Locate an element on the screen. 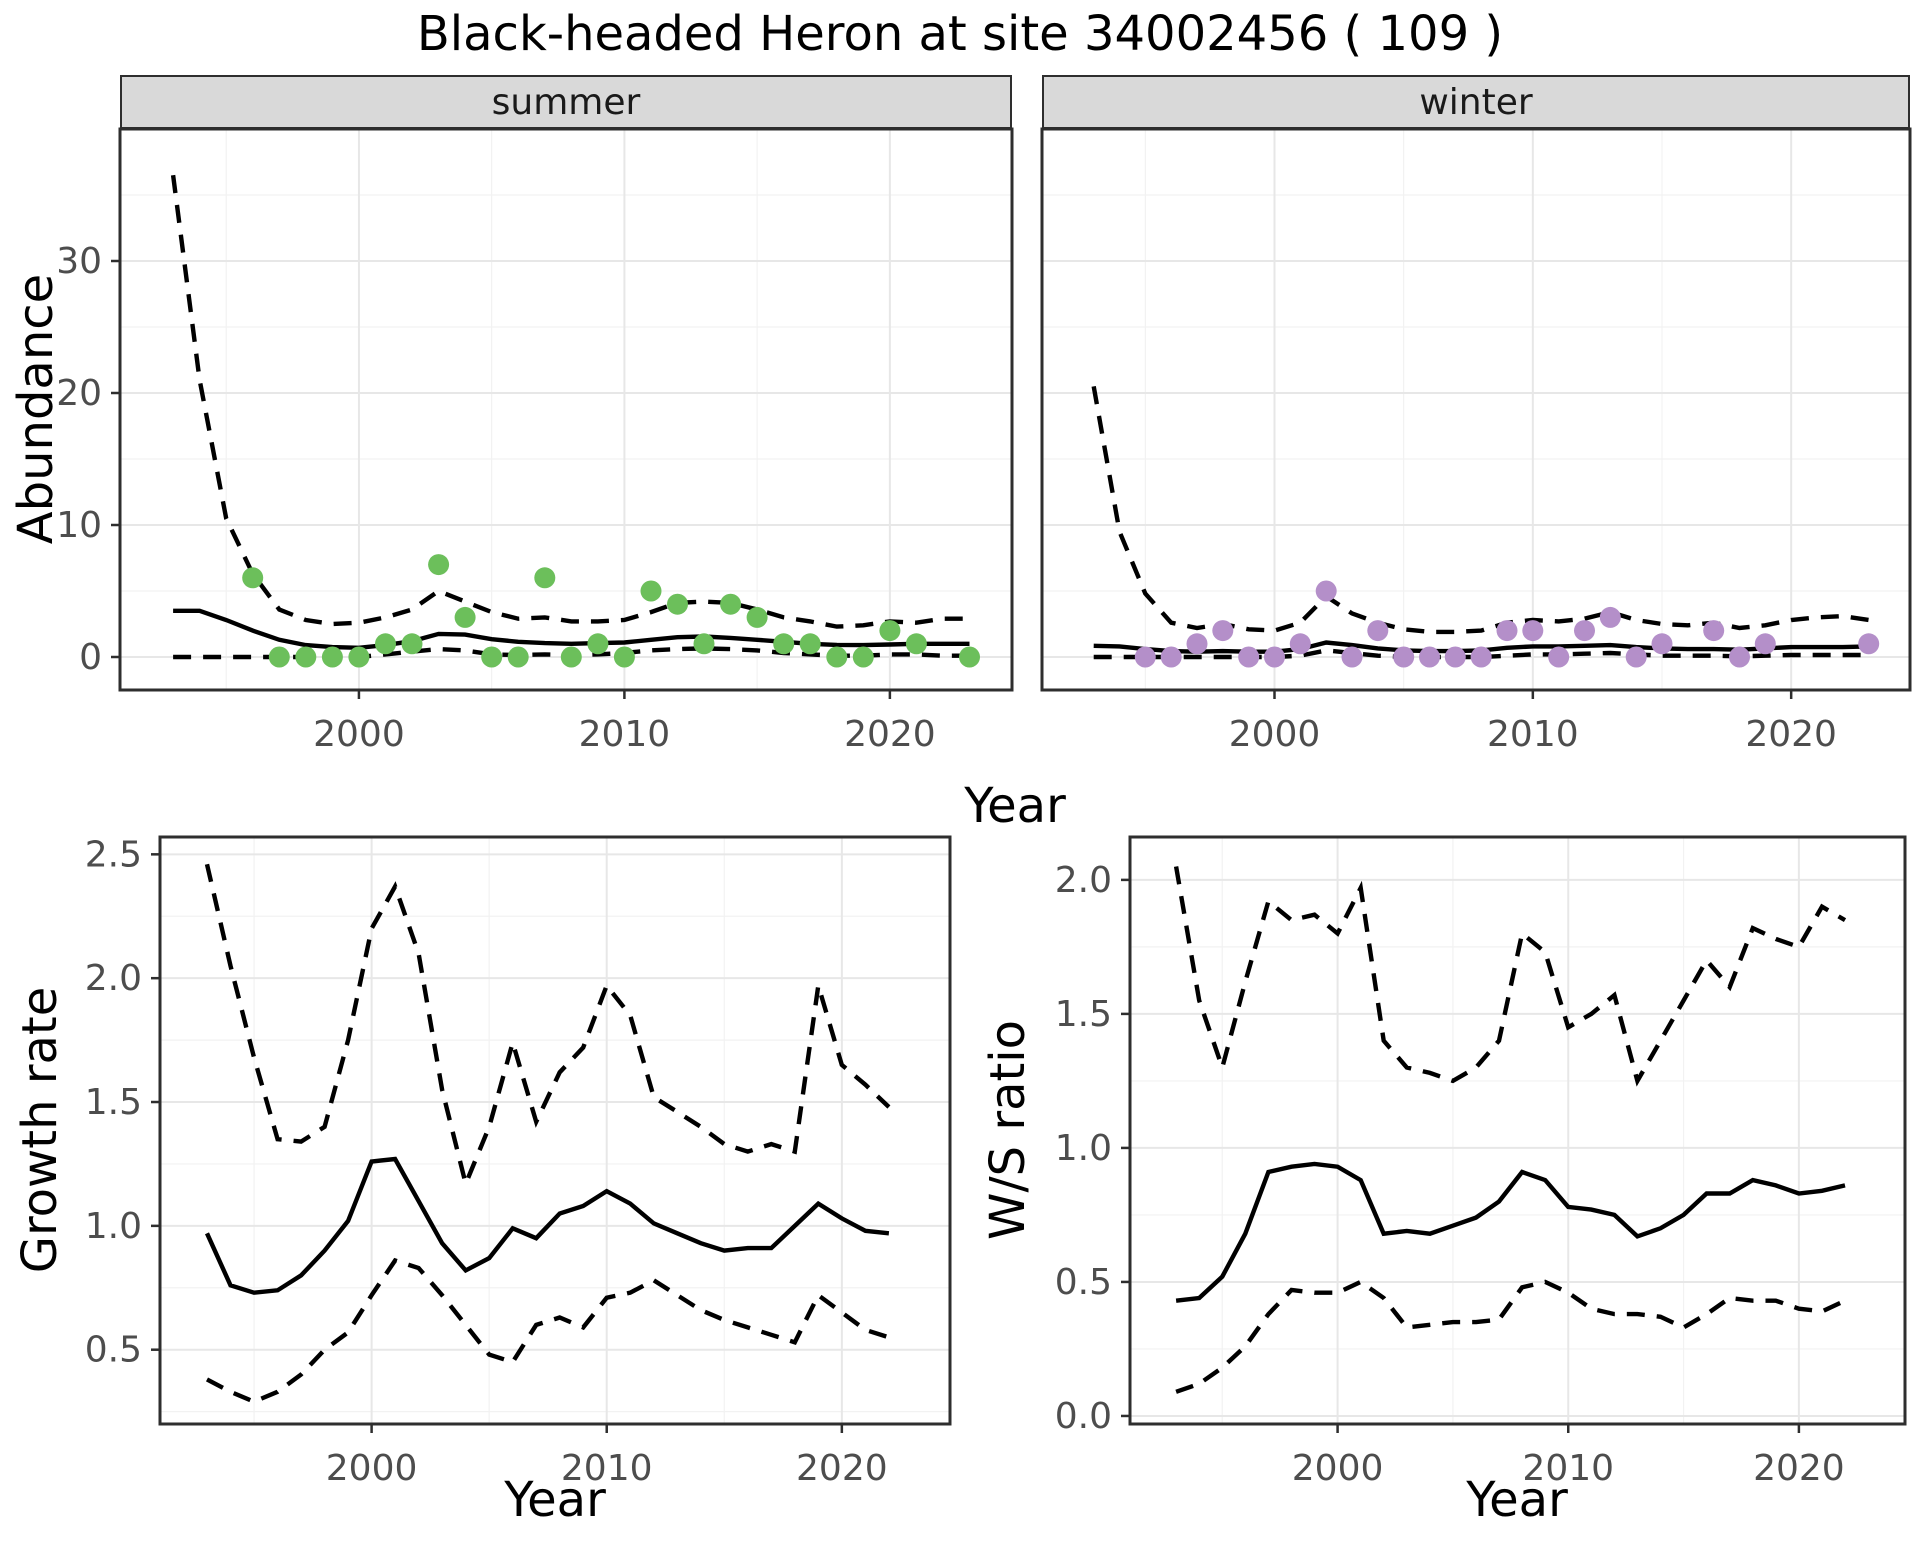  top-x-axis-title: Year is located at coordinates (1015, 806).